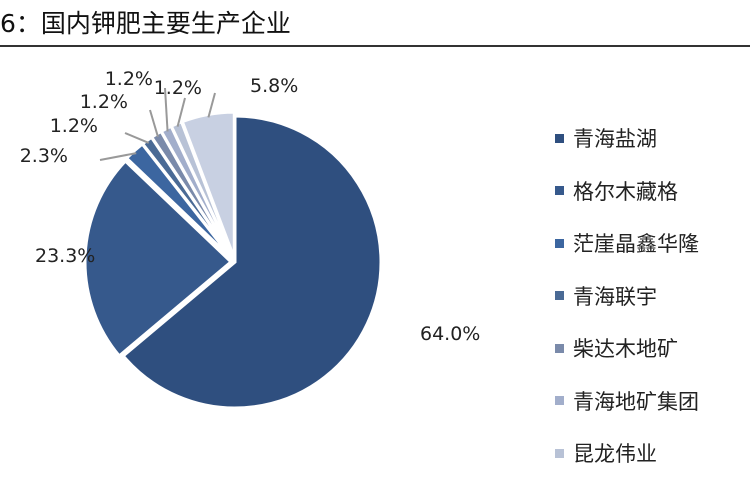 The height and width of the screenshot is (500, 750). Describe the element at coordinates (274, 86) in the screenshot. I see `data-label: 5.8%` at that location.